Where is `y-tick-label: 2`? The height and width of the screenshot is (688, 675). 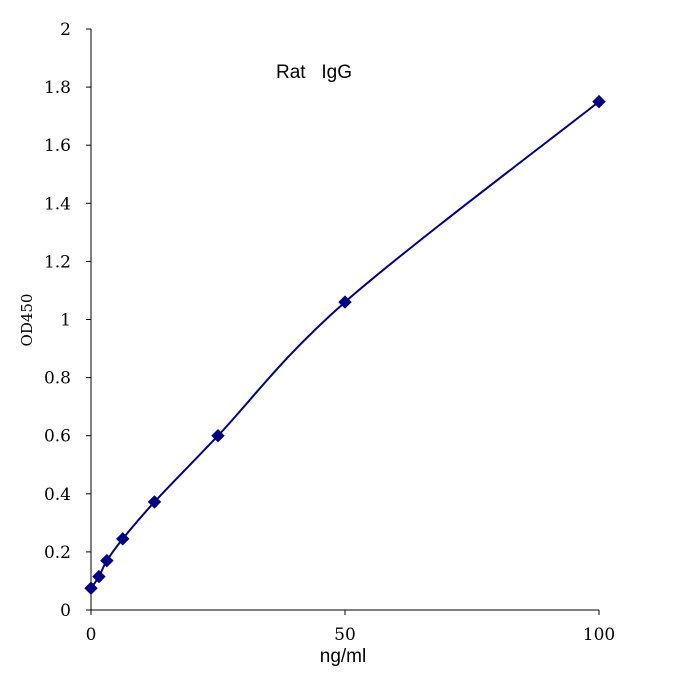
y-tick-label: 2 is located at coordinates (65, 30).